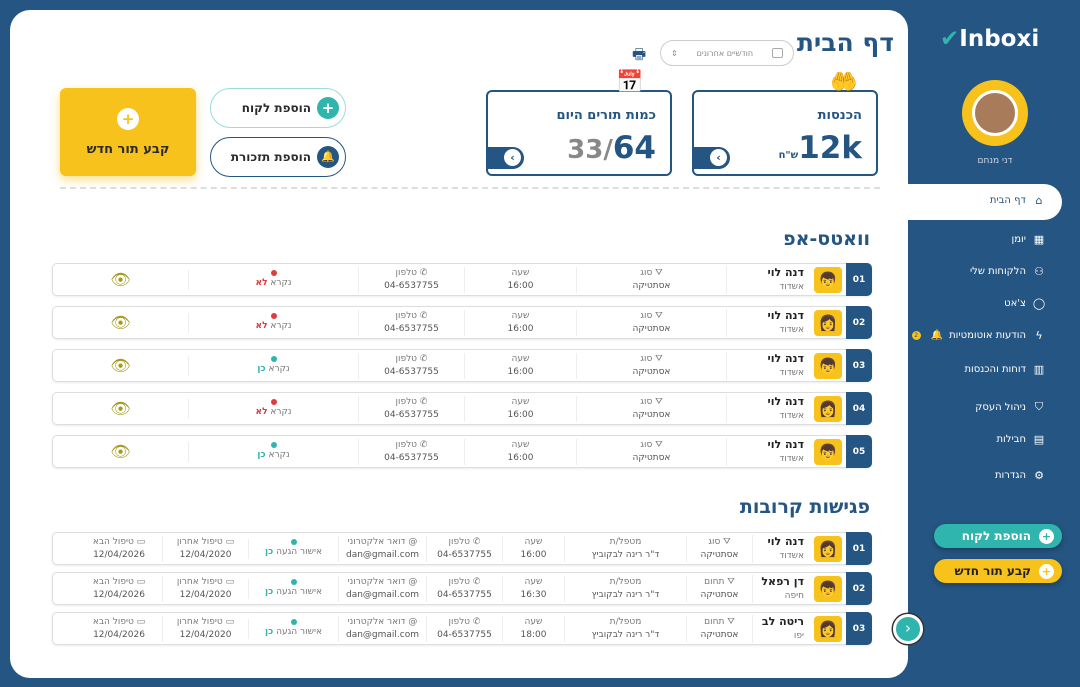 The width and height of the screenshot is (1080, 687). I want to click on row-number: 03, so click(859, 365).